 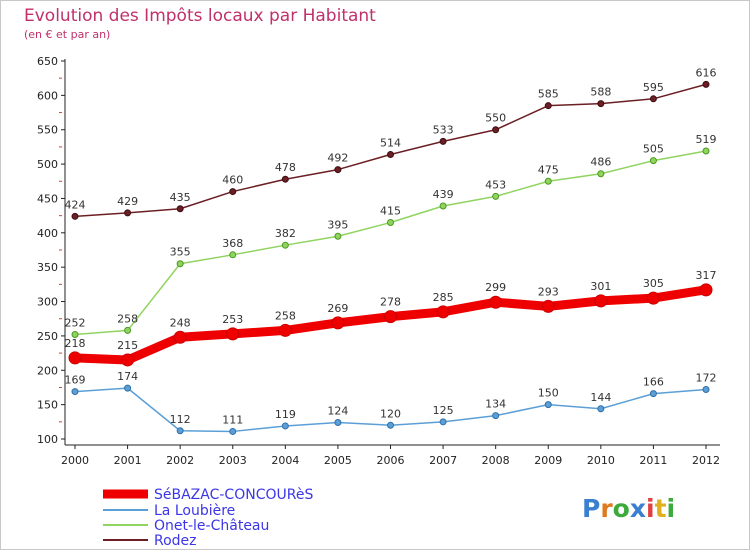 I want to click on y-tick-label: 650, so click(x=47, y=61).